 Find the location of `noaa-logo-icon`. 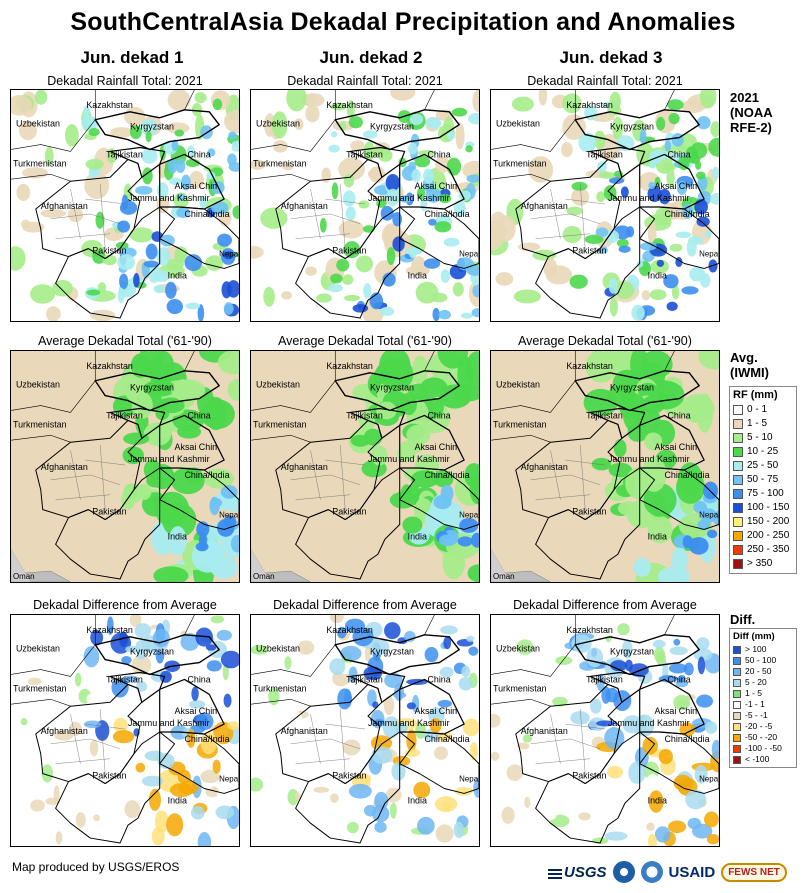

noaa-logo-icon is located at coordinates (623, 872).